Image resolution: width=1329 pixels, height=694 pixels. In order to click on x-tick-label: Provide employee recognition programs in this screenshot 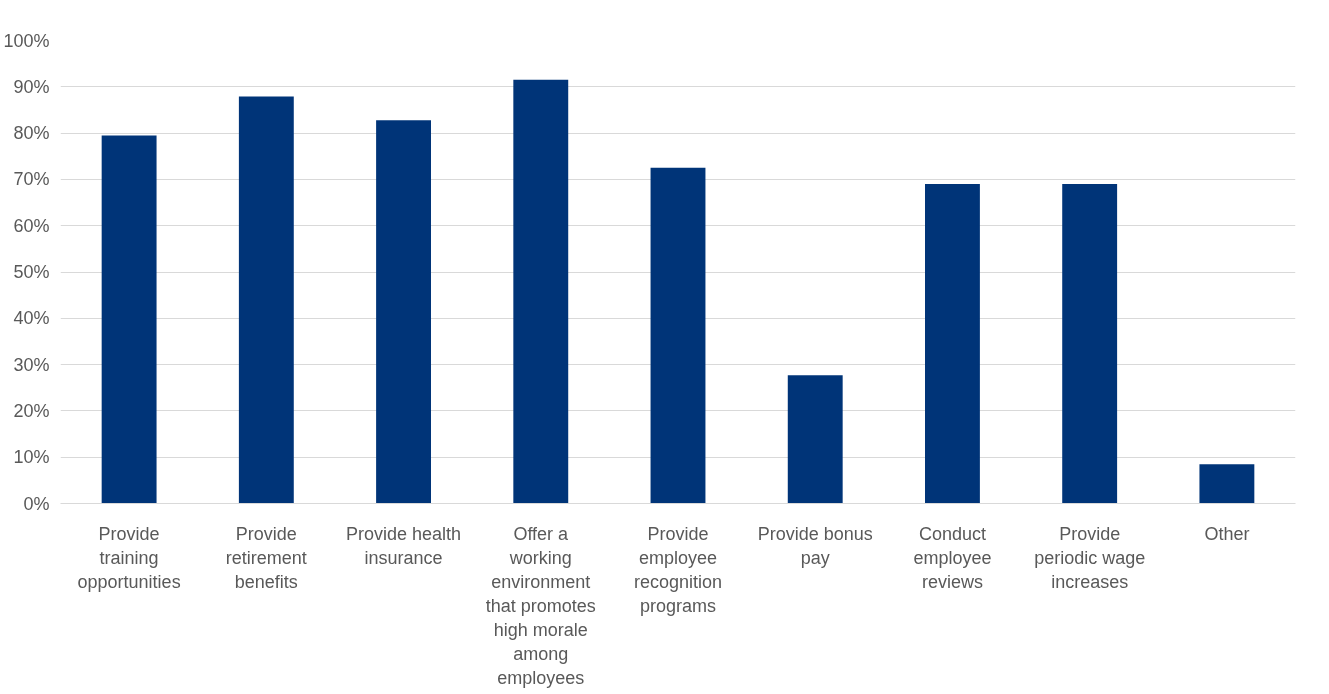, I will do `click(678, 569)`.